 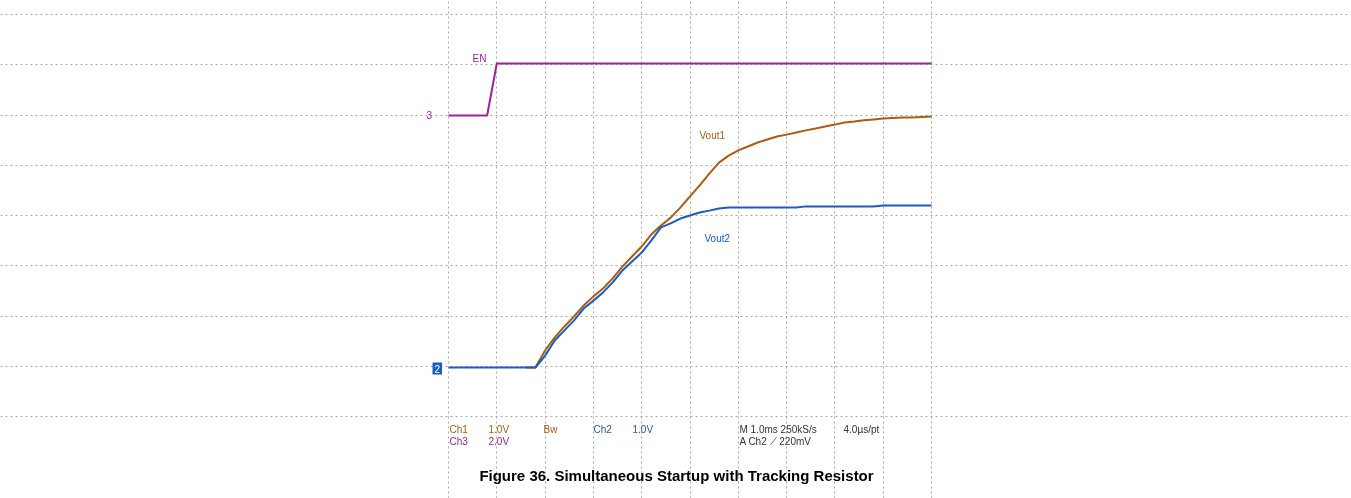 I want to click on text: A Ch2 ⟋ 220mV, so click(x=775, y=441).